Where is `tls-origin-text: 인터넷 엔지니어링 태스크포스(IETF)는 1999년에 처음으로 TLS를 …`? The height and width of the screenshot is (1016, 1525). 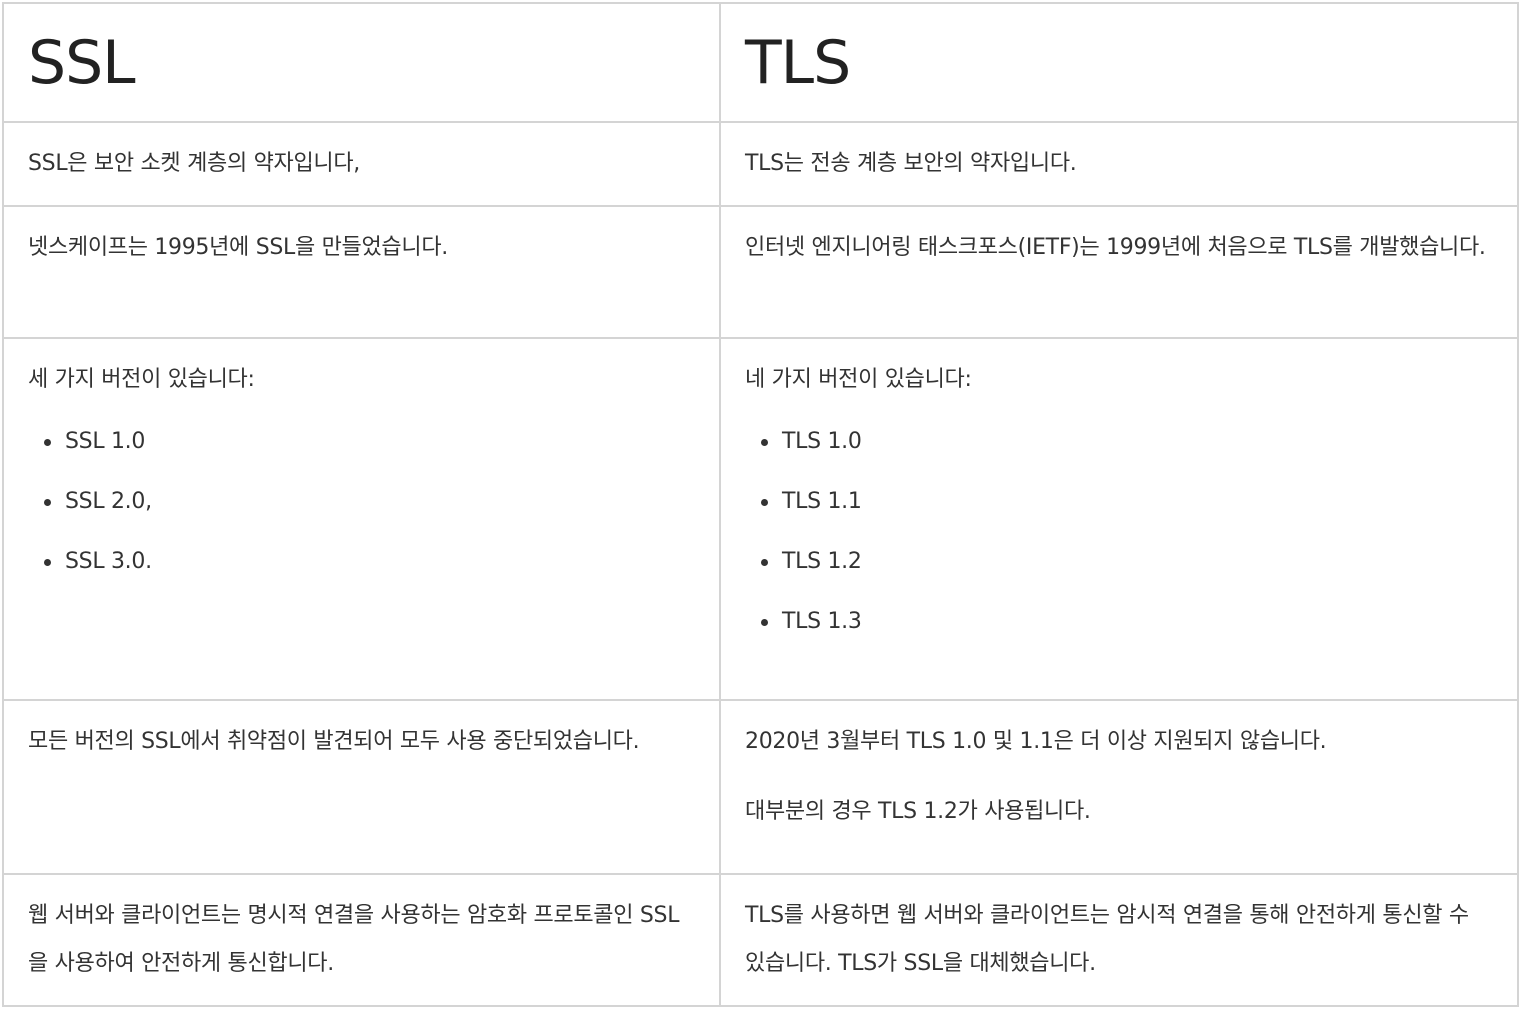
tls-origin-text: 인터넷 엔지니어링 태스크포스(IETF)는 1999년에 처음으로 TLS를 … is located at coordinates (1115, 247).